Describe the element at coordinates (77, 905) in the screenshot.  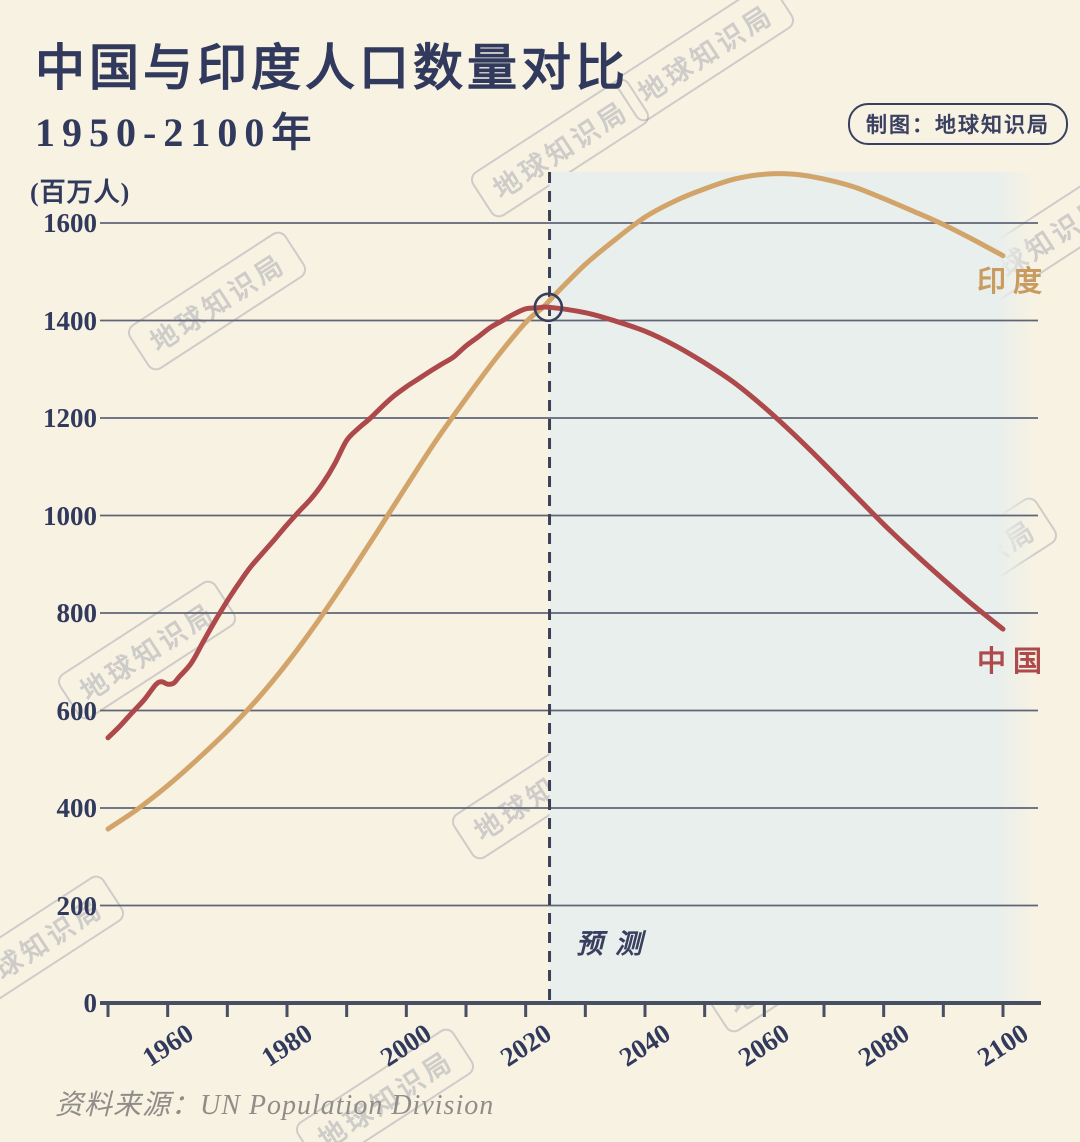
I see `y-tick-label-200: 200` at that location.